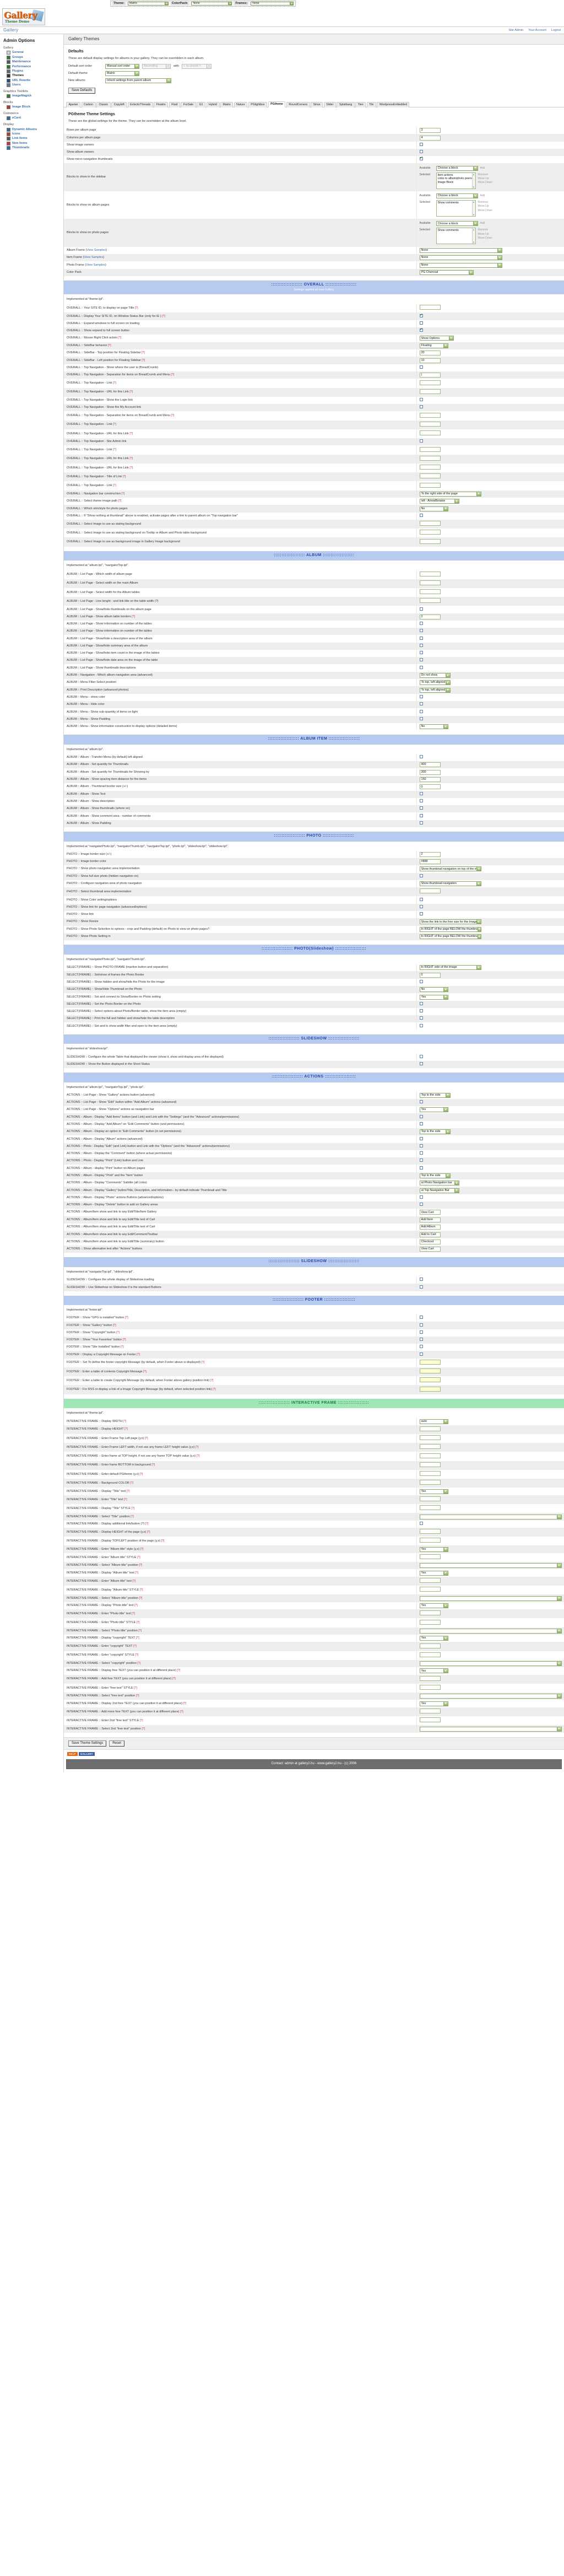  What do you see at coordinates (430, 1219) in the screenshot?
I see `setting-text-input: Add Item` at bounding box center [430, 1219].